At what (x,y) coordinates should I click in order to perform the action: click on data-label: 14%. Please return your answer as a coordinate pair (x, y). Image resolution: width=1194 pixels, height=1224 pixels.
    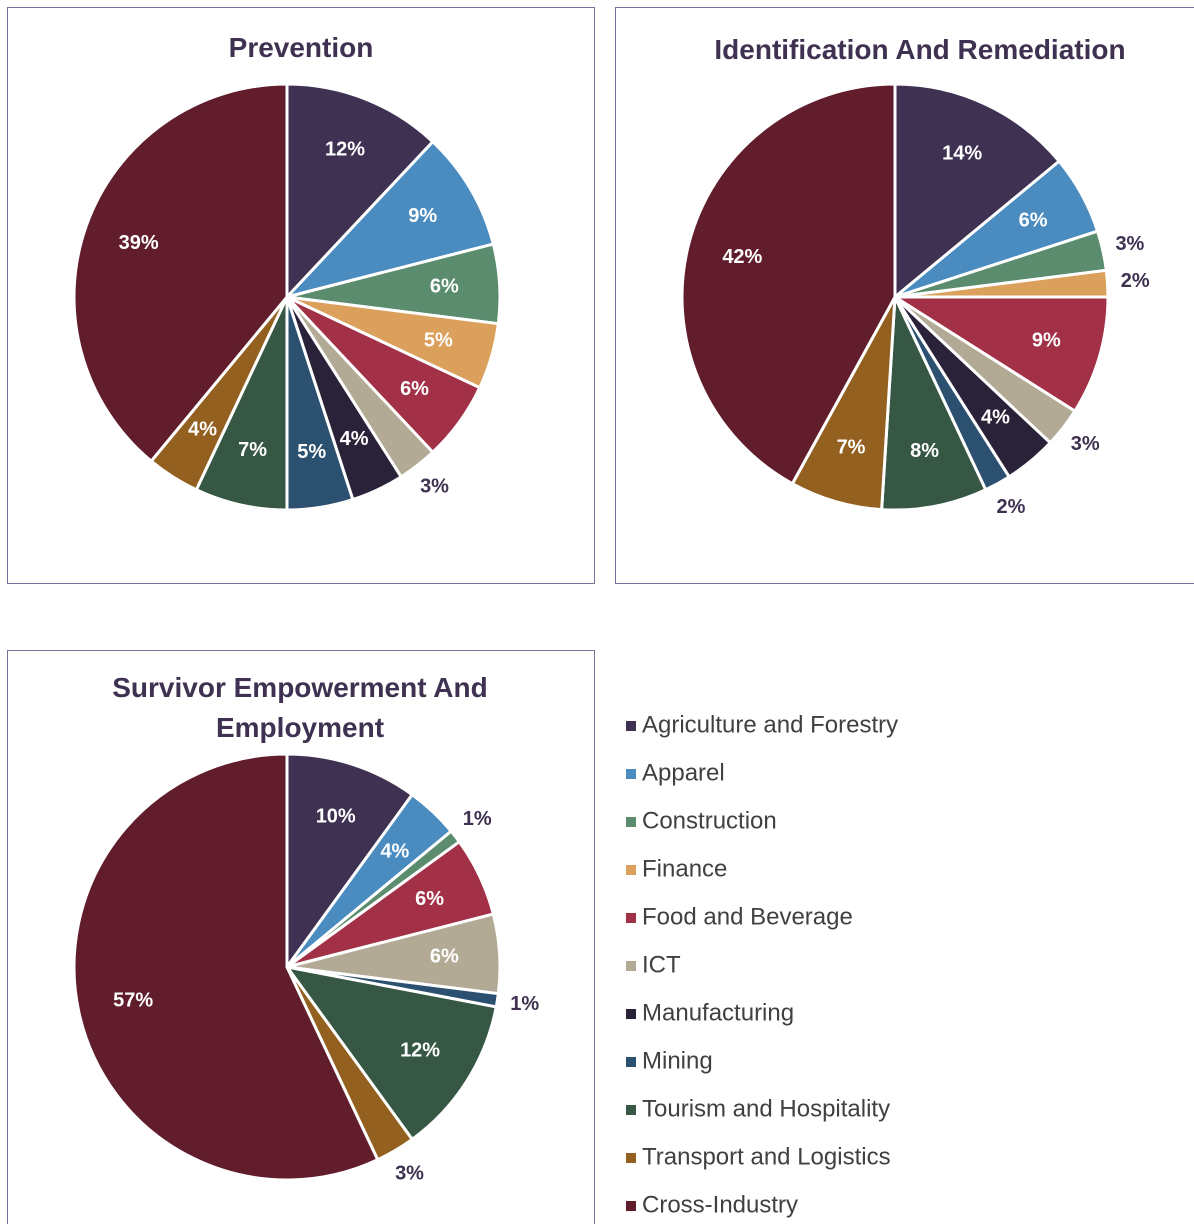
    Looking at the image, I should click on (962, 154).